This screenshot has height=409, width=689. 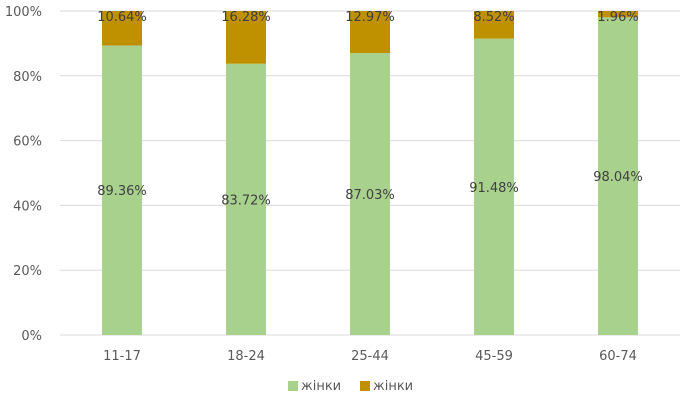 I want to click on data-label: 89.36%, so click(x=122, y=191).